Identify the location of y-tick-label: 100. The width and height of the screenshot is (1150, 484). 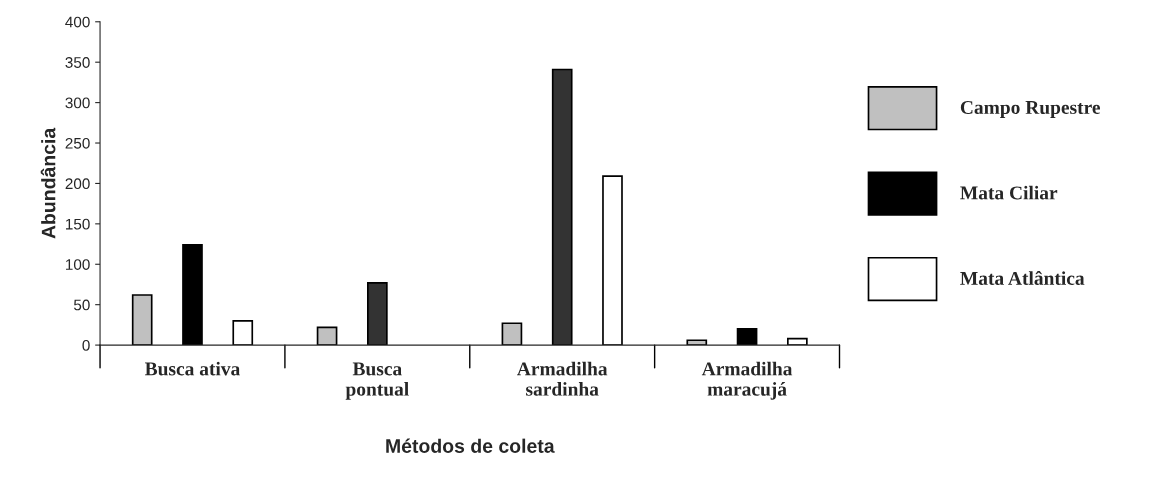
(78, 264).